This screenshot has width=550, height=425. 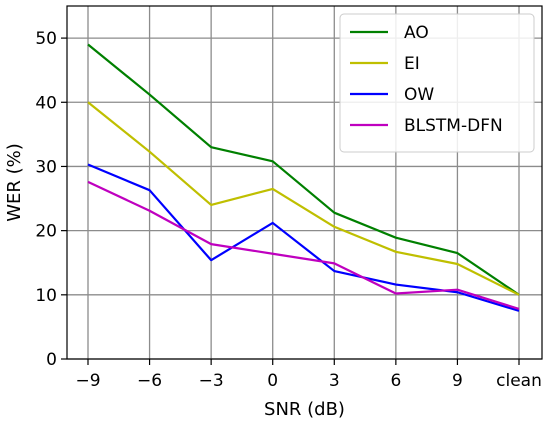 I want to click on y-tick-label: 50, so click(x=46, y=39).